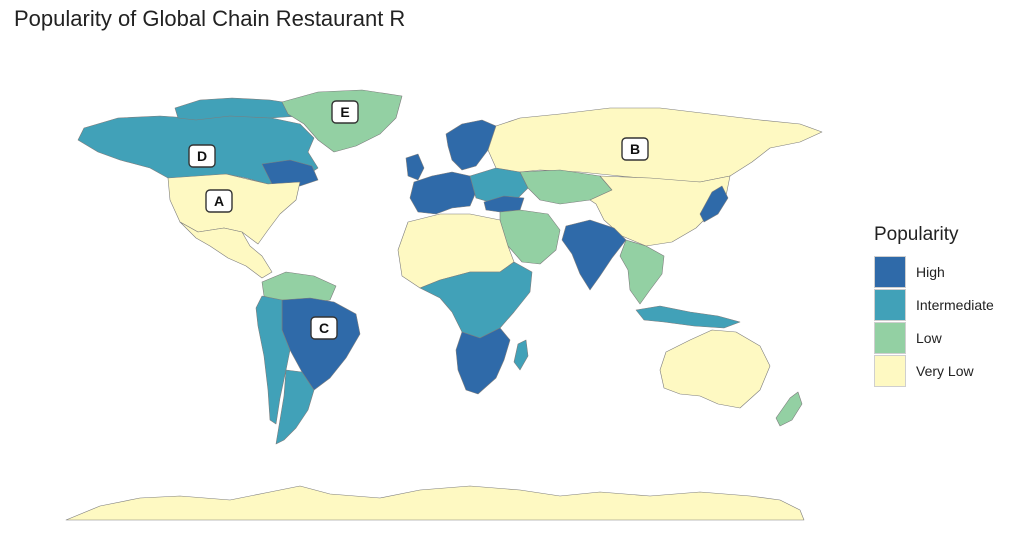 The height and width of the screenshot is (541, 1015). Describe the element at coordinates (890, 337) in the screenshot. I see `legend-swatch-low` at that location.